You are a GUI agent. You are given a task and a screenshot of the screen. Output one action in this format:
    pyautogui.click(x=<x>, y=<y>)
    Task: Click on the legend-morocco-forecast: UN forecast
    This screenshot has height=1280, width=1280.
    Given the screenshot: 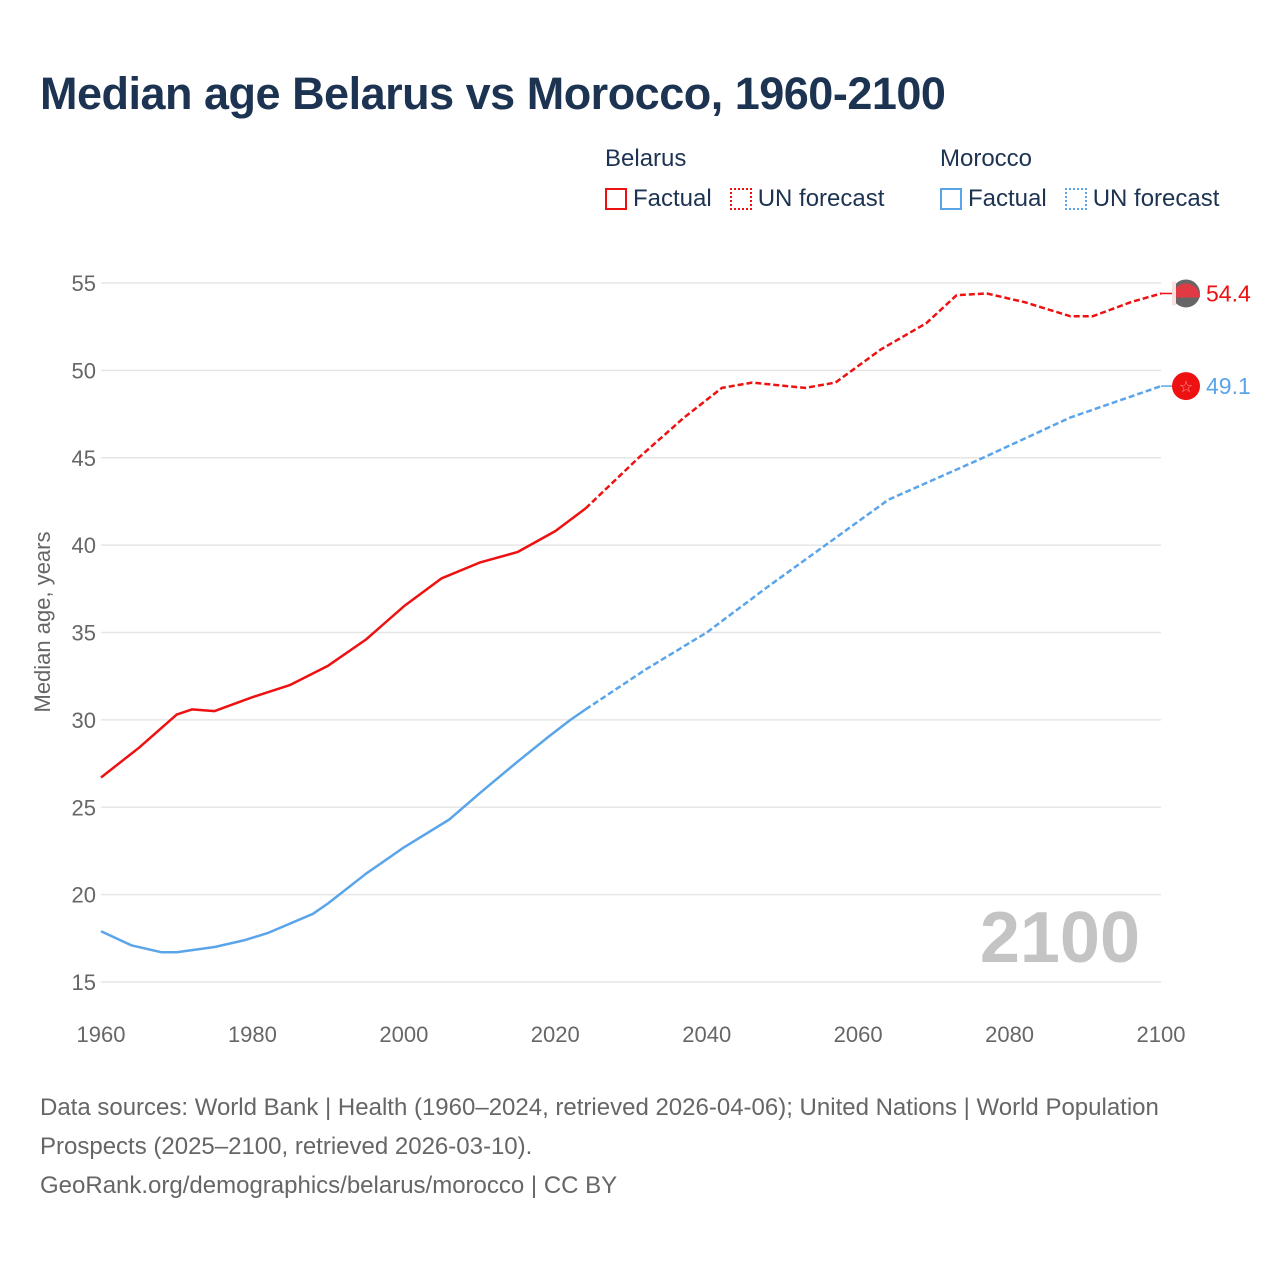 What is the action you would take?
    pyautogui.click(x=1142, y=199)
    